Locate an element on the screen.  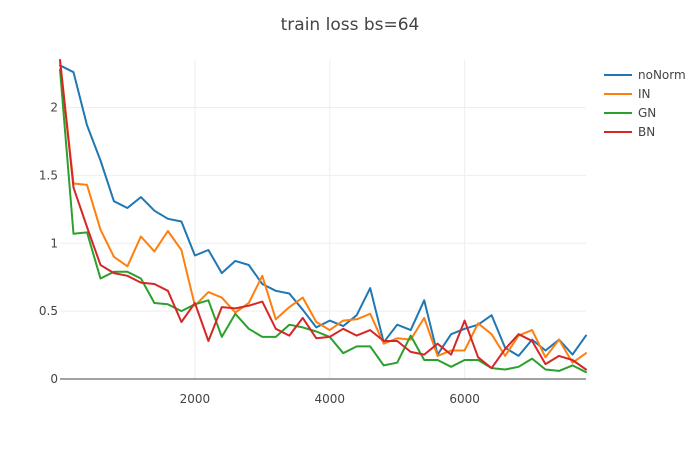
x-tick-label: 4000 is located at coordinates (329, 399).